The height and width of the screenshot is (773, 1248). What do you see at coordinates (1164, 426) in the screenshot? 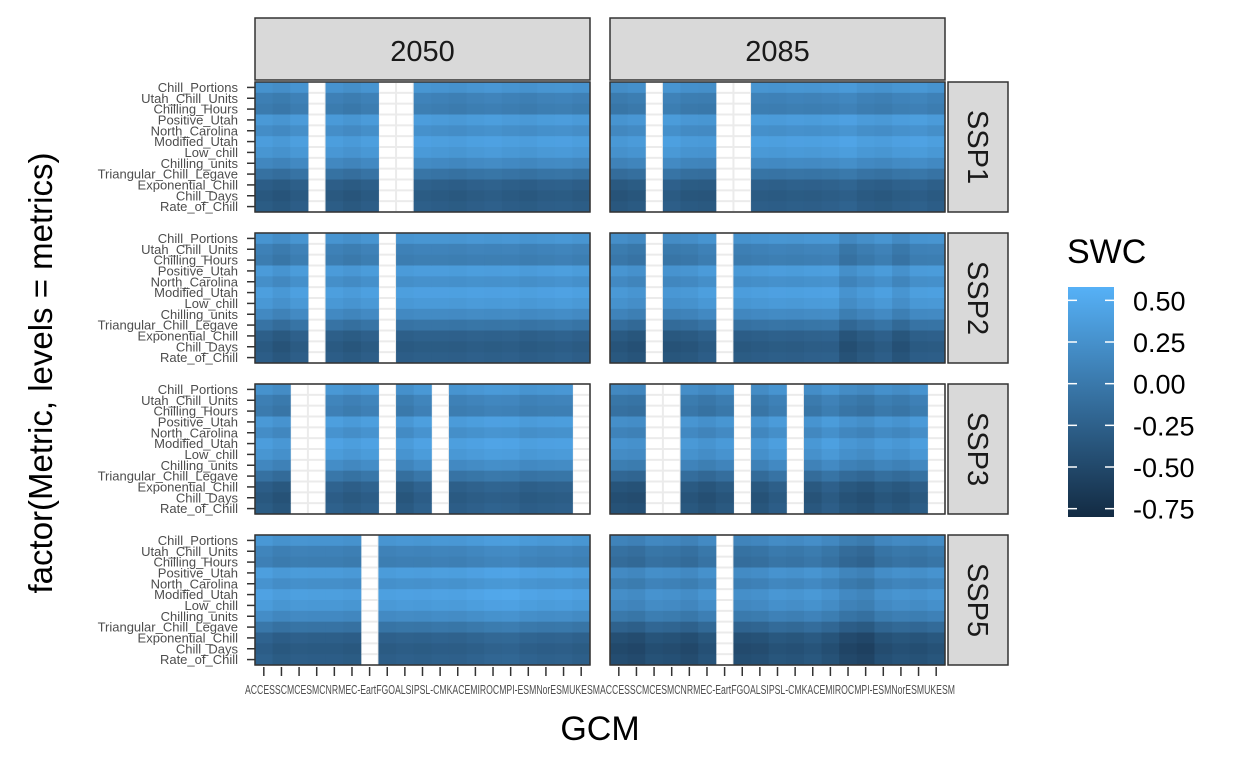
I see `legend-tick-label: -0.25` at bounding box center [1164, 426].